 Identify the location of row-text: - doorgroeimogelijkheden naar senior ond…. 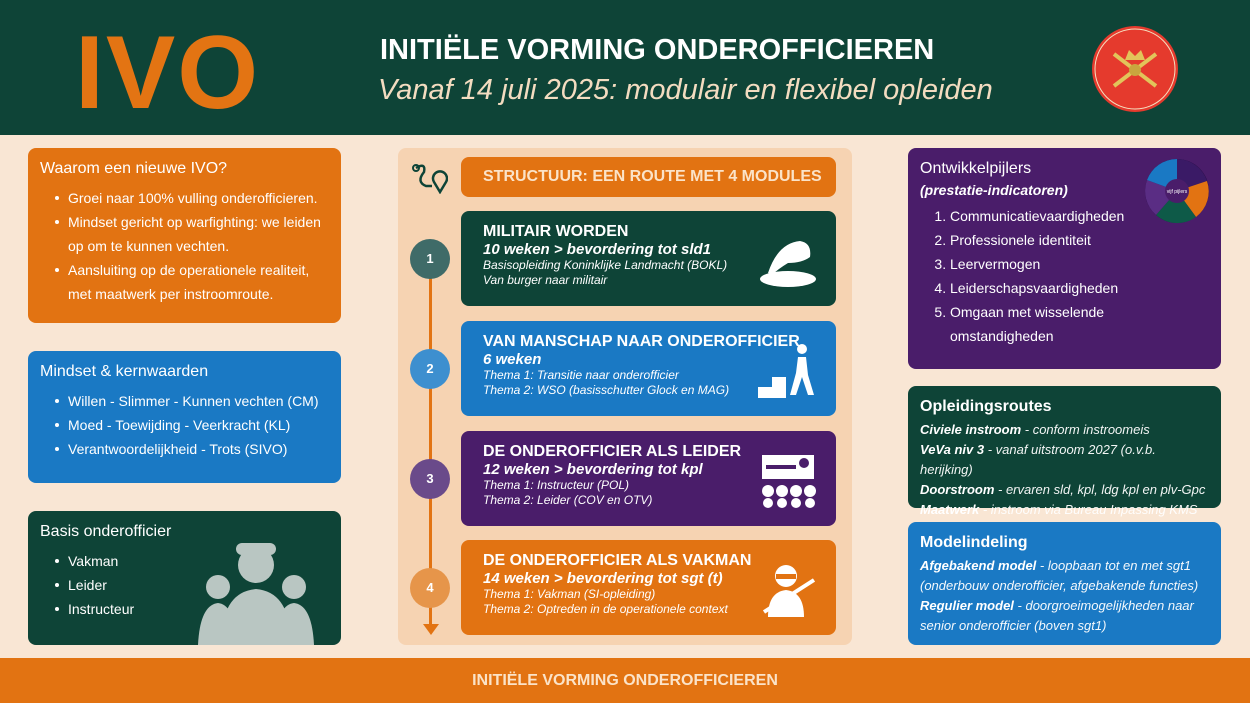
(1057, 615).